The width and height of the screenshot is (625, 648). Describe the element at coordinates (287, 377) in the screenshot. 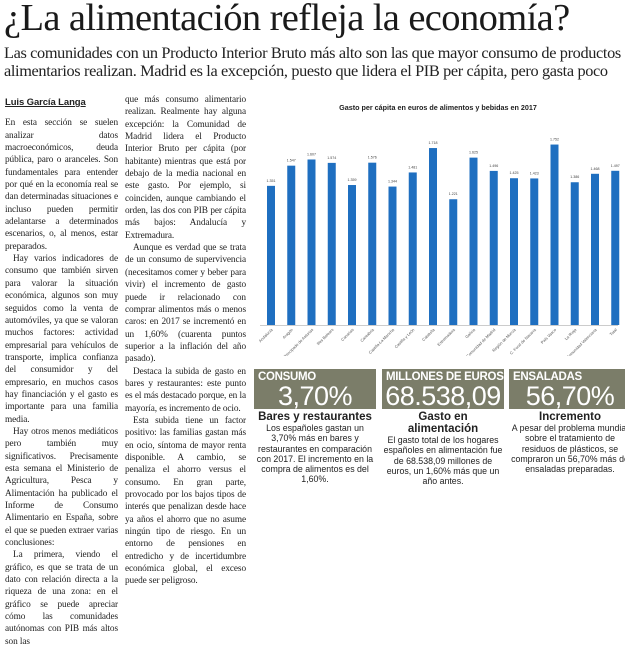

I see `stat-label: CONSUMO` at that location.